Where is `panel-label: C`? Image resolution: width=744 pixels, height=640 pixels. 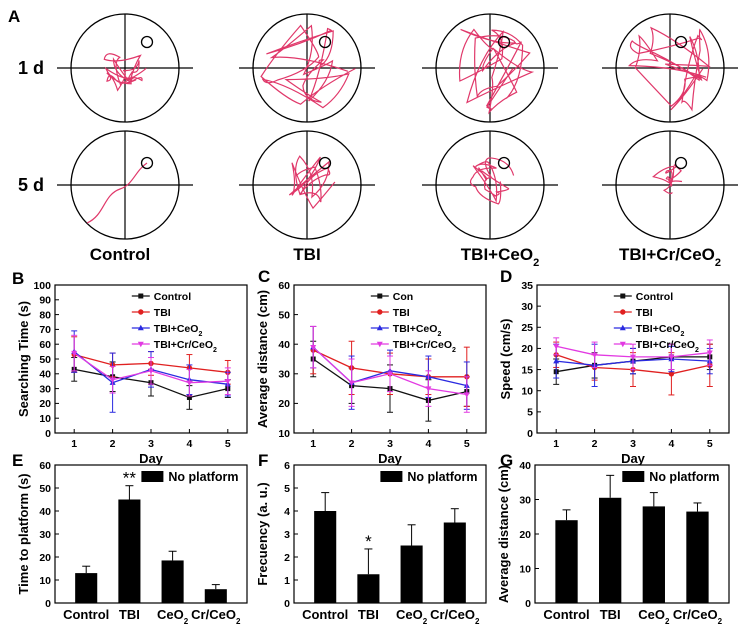 panel-label: C is located at coordinates (264, 276).